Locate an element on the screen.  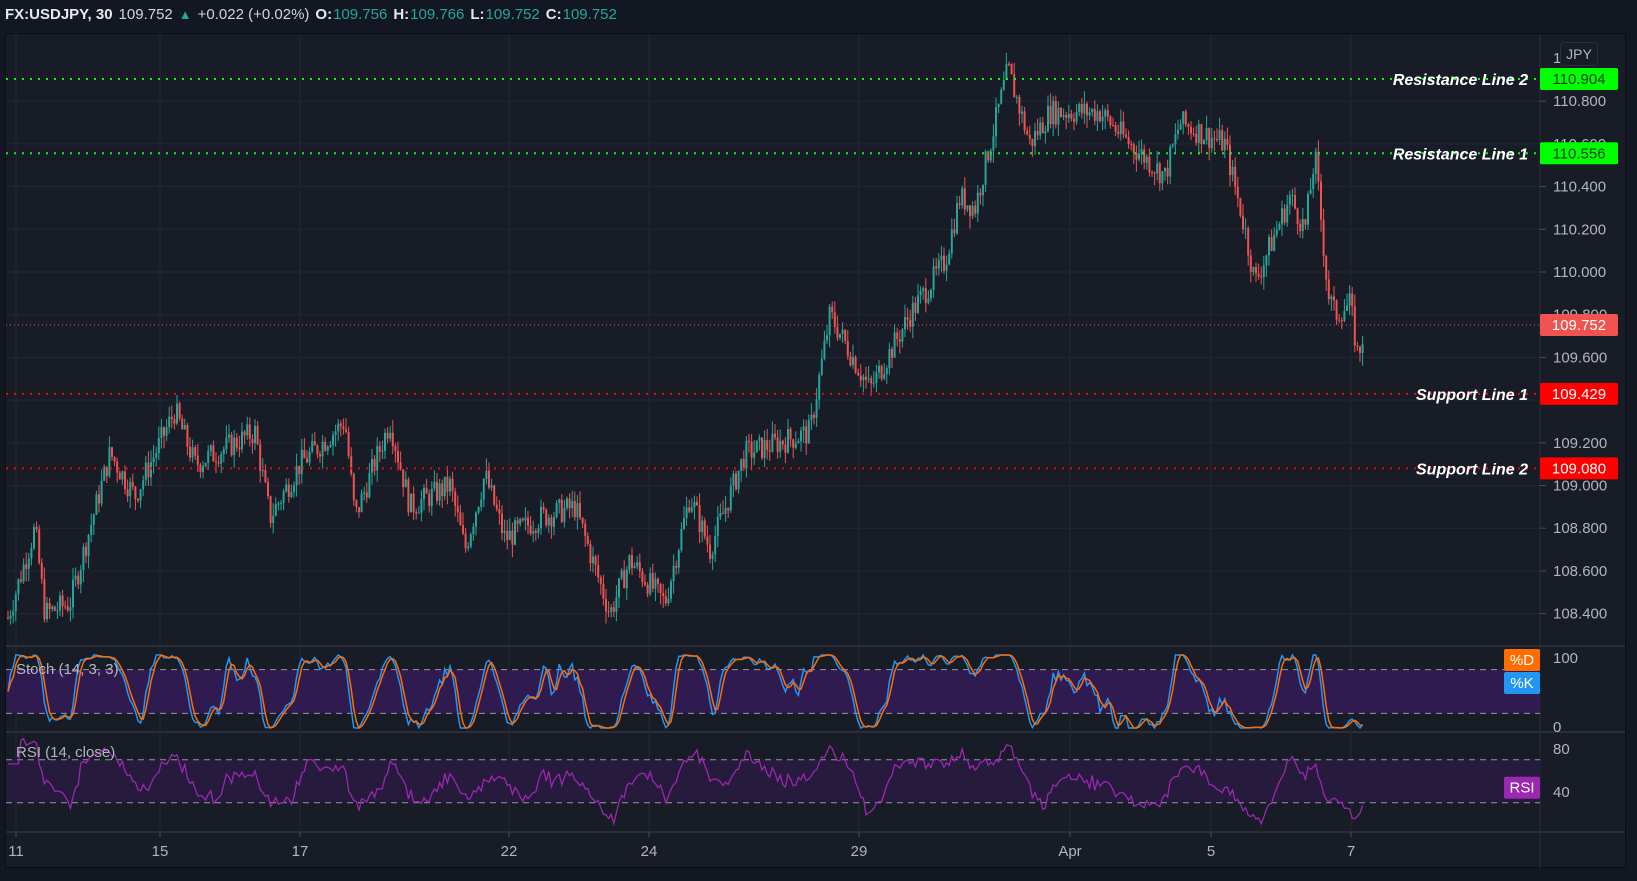
support-price-badge-text: 109.080 is located at coordinates (1579, 468).